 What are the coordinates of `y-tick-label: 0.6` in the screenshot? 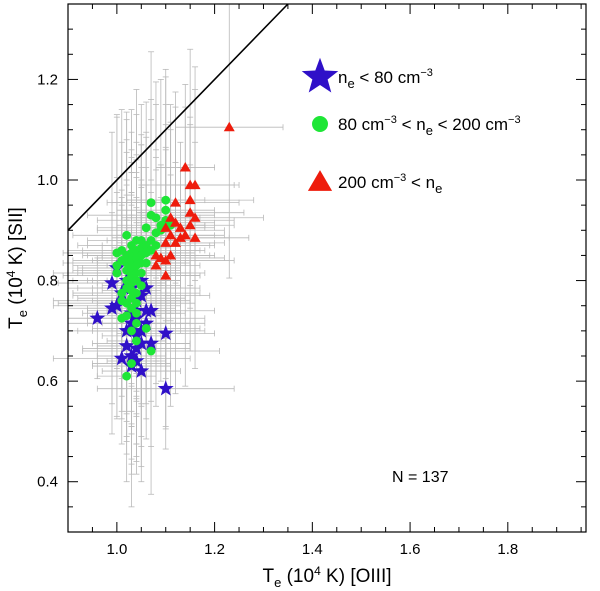 It's located at (47, 381).